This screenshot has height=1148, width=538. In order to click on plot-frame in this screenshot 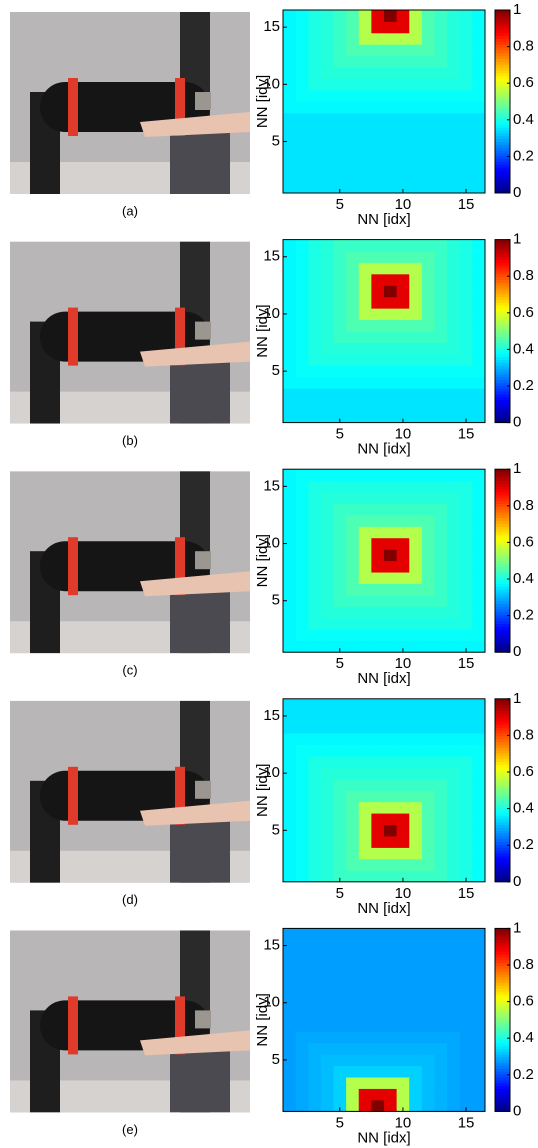, I will do `click(384, 331)`.